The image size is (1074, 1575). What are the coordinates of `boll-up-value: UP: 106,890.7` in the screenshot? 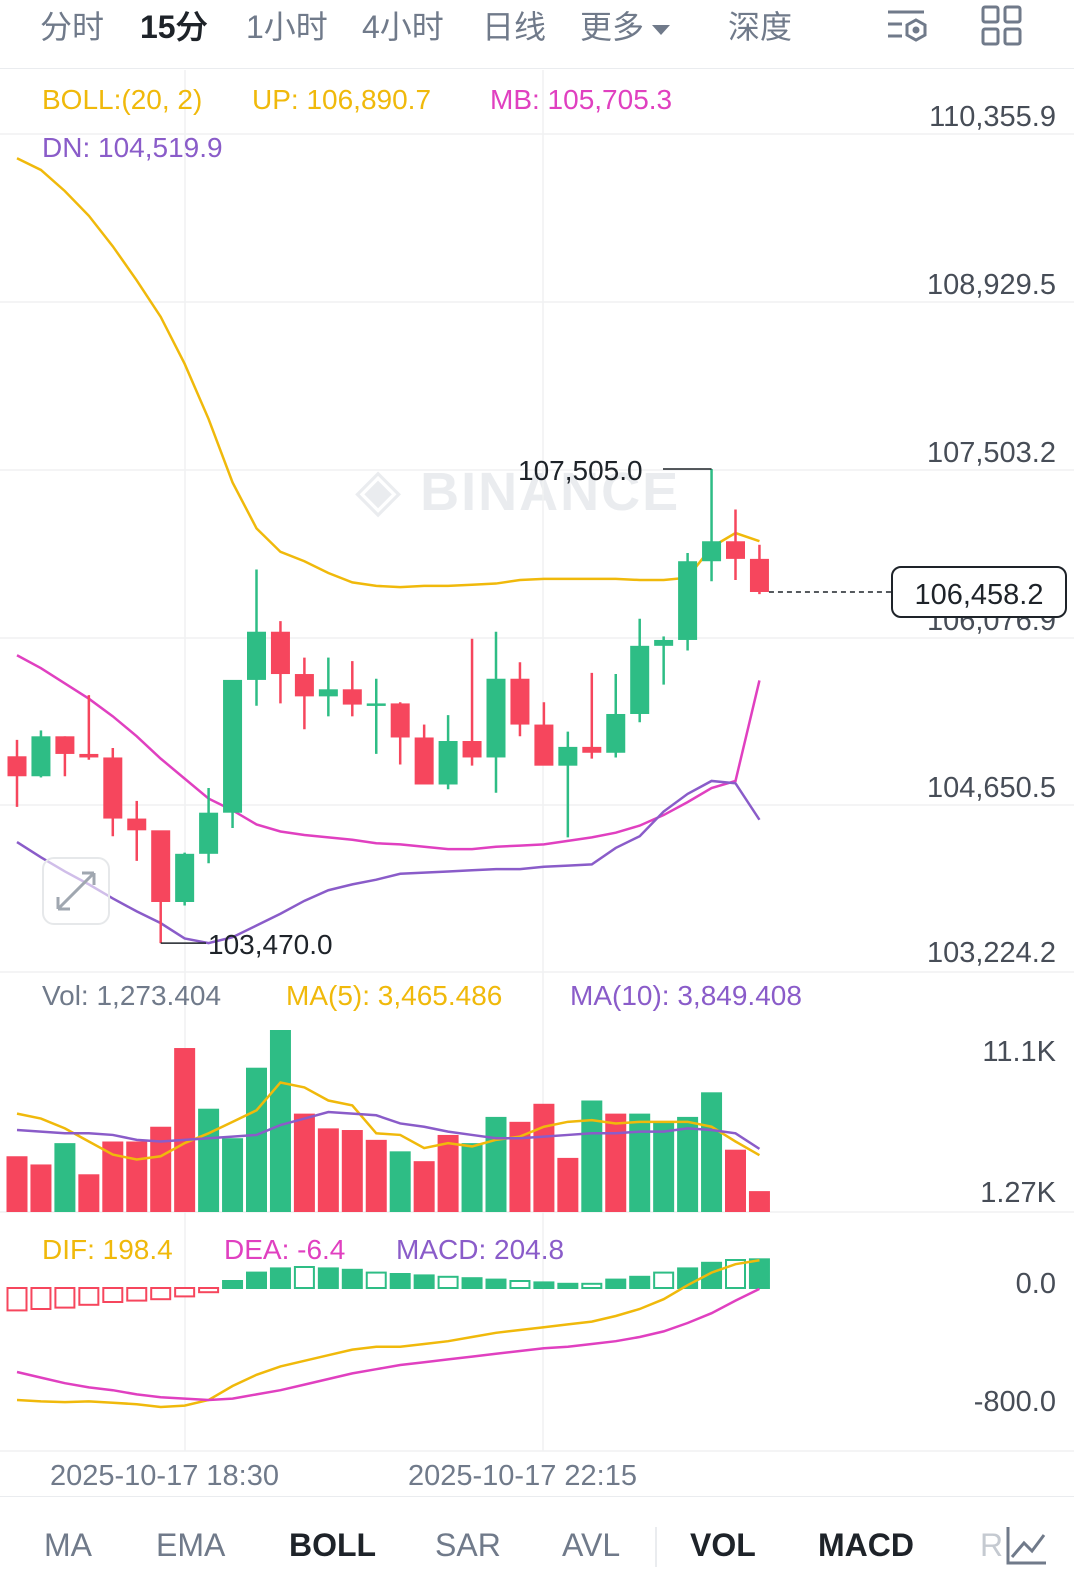 It's located at (342, 99).